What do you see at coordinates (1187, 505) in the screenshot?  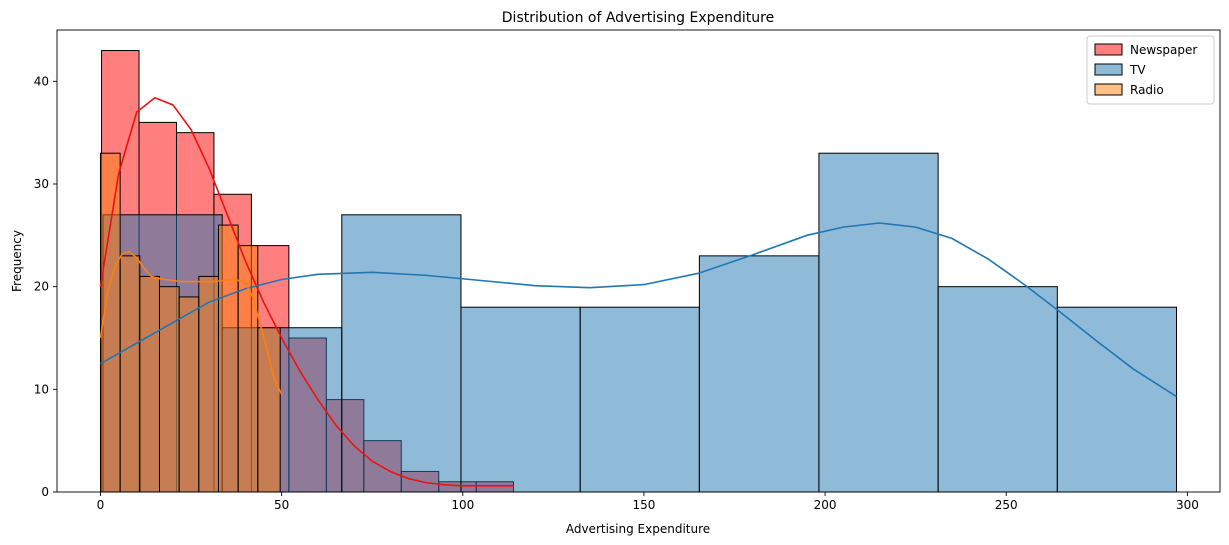 I see `x-tick-label-300: 300` at bounding box center [1187, 505].